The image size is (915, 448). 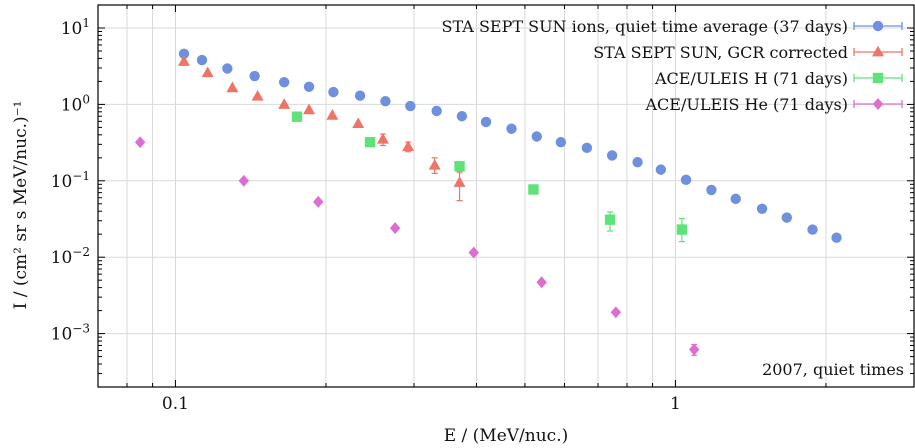 What do you see at coordinates (720, 52) in the screenshot?
I see `legend-label: STA SEPT SUN, GCR corrected` at bounding box center [720, 52].